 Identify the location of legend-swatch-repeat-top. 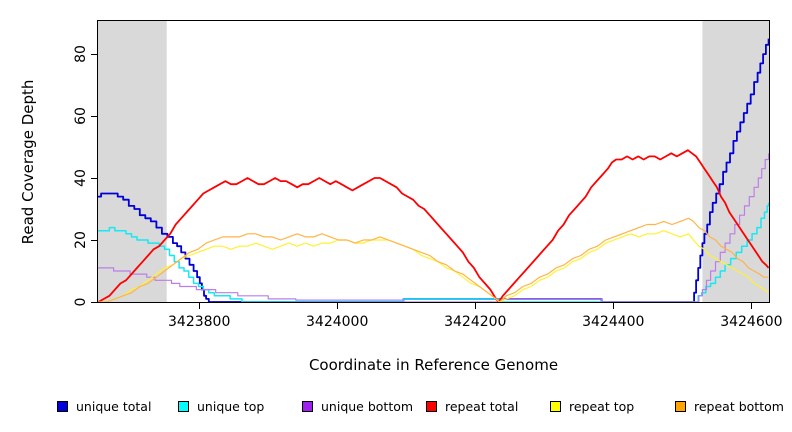
(555, 406).